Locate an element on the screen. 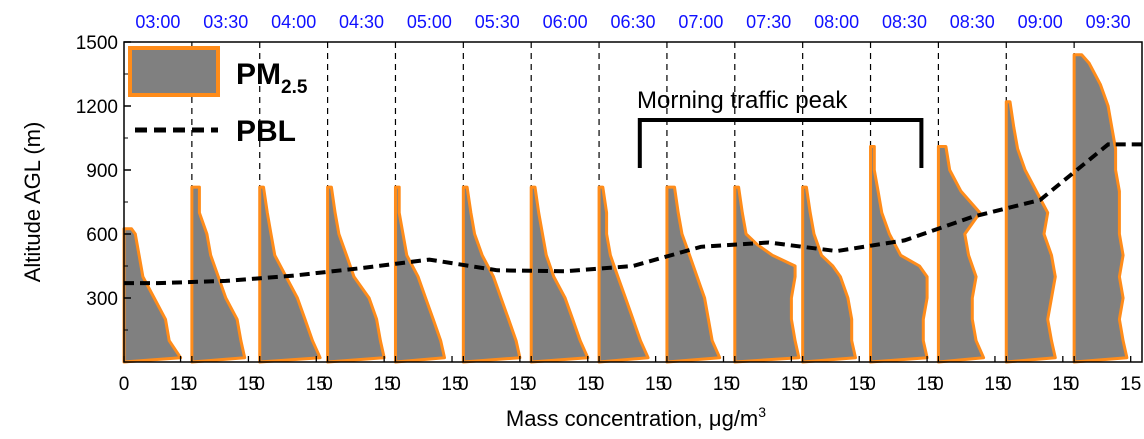 Image resolution: width=1144 pixels, height=439 pixels. legend: PM2.5 PBL is located at coordinates (219, 98).